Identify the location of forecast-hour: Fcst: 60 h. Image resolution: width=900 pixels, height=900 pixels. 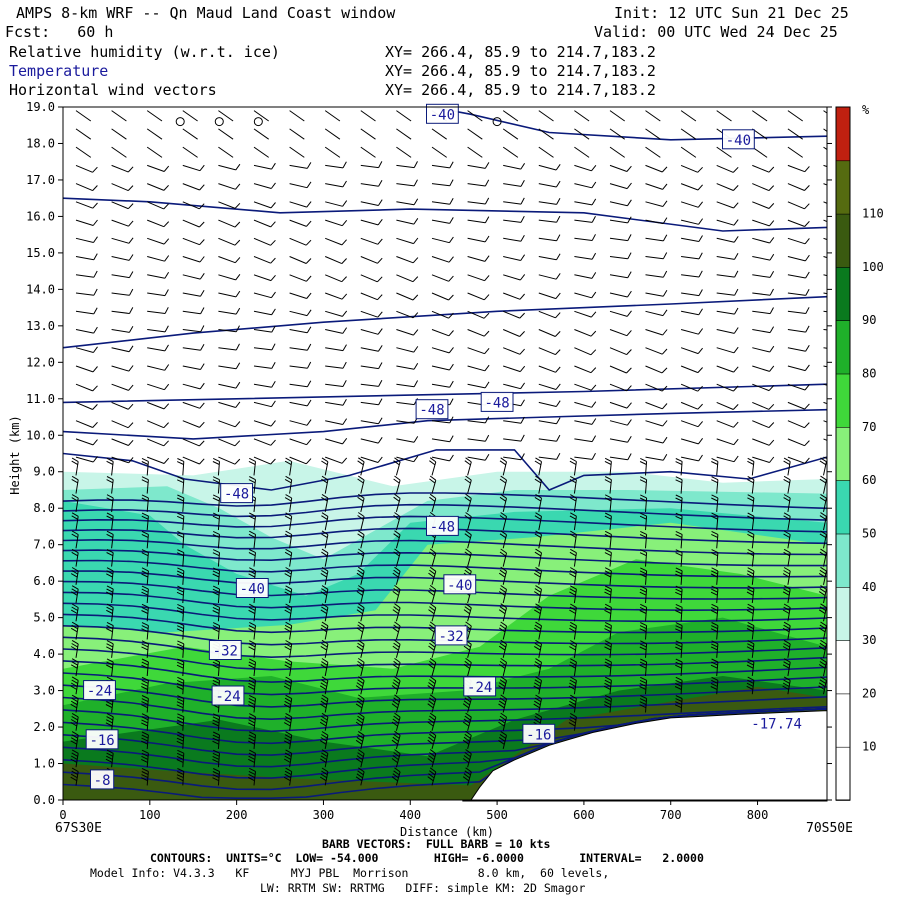
(59, 32).